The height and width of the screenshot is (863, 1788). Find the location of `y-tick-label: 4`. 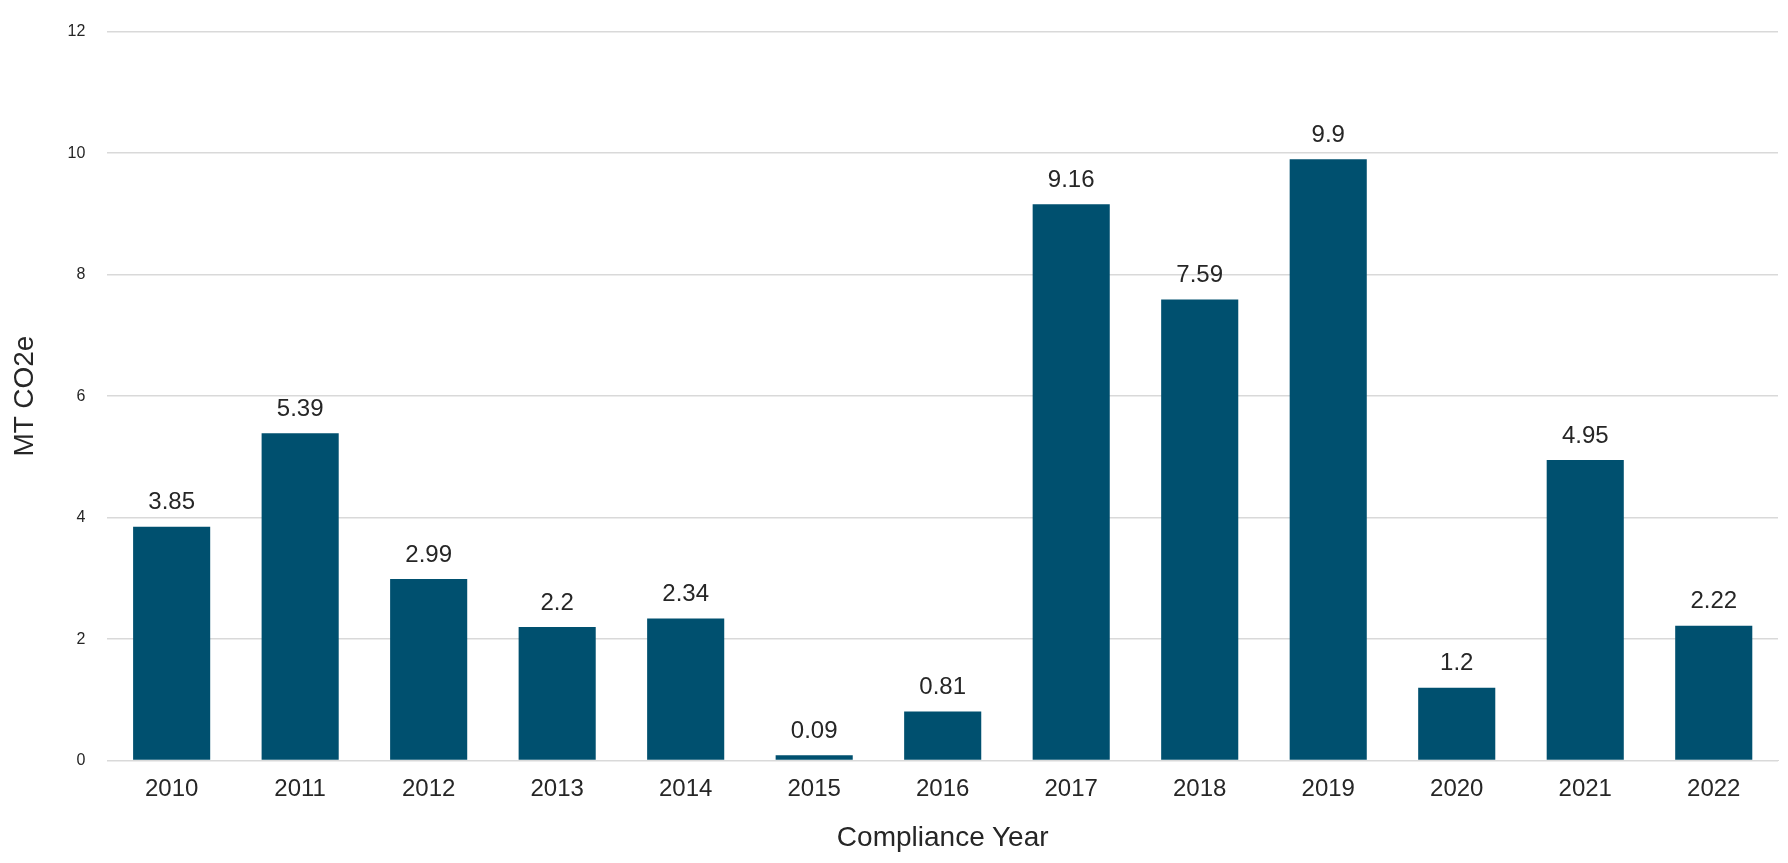

y-tick-label: 4 is located at coordinates (81, 517).